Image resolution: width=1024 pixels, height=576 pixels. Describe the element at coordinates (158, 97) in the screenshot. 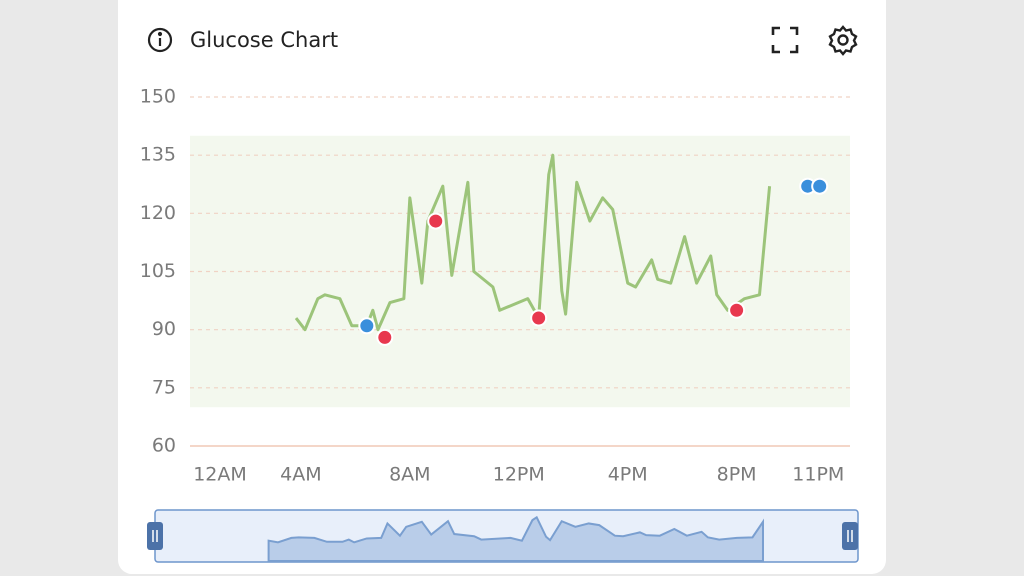

I see `y-tick-label: 150` at that location.